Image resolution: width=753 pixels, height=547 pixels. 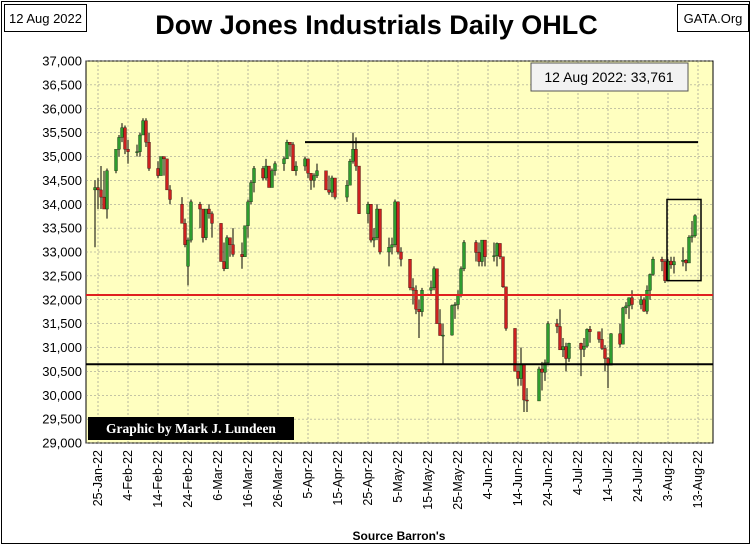 I want to click on credit-box: Graphic by Mark J. Lundeen, so click(x=191, y=428).